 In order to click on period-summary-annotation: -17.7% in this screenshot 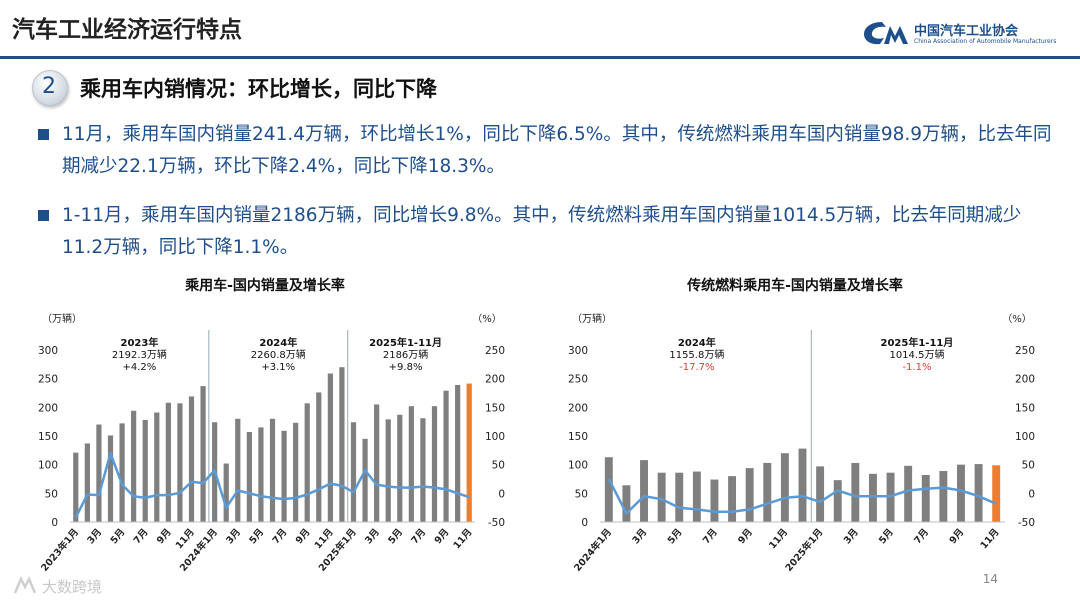, I will do `click(696, 367)`.